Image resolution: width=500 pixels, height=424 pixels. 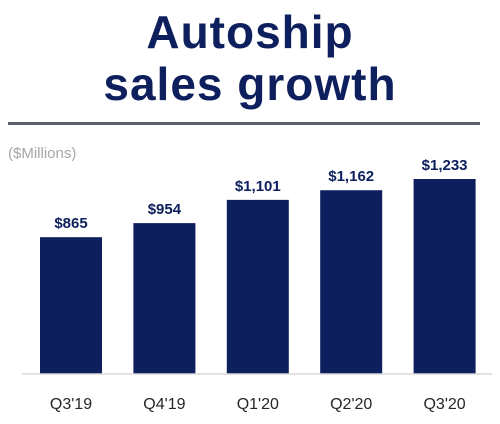 I want to click on data-label-4: $1,233, so click(x=445, y=165).